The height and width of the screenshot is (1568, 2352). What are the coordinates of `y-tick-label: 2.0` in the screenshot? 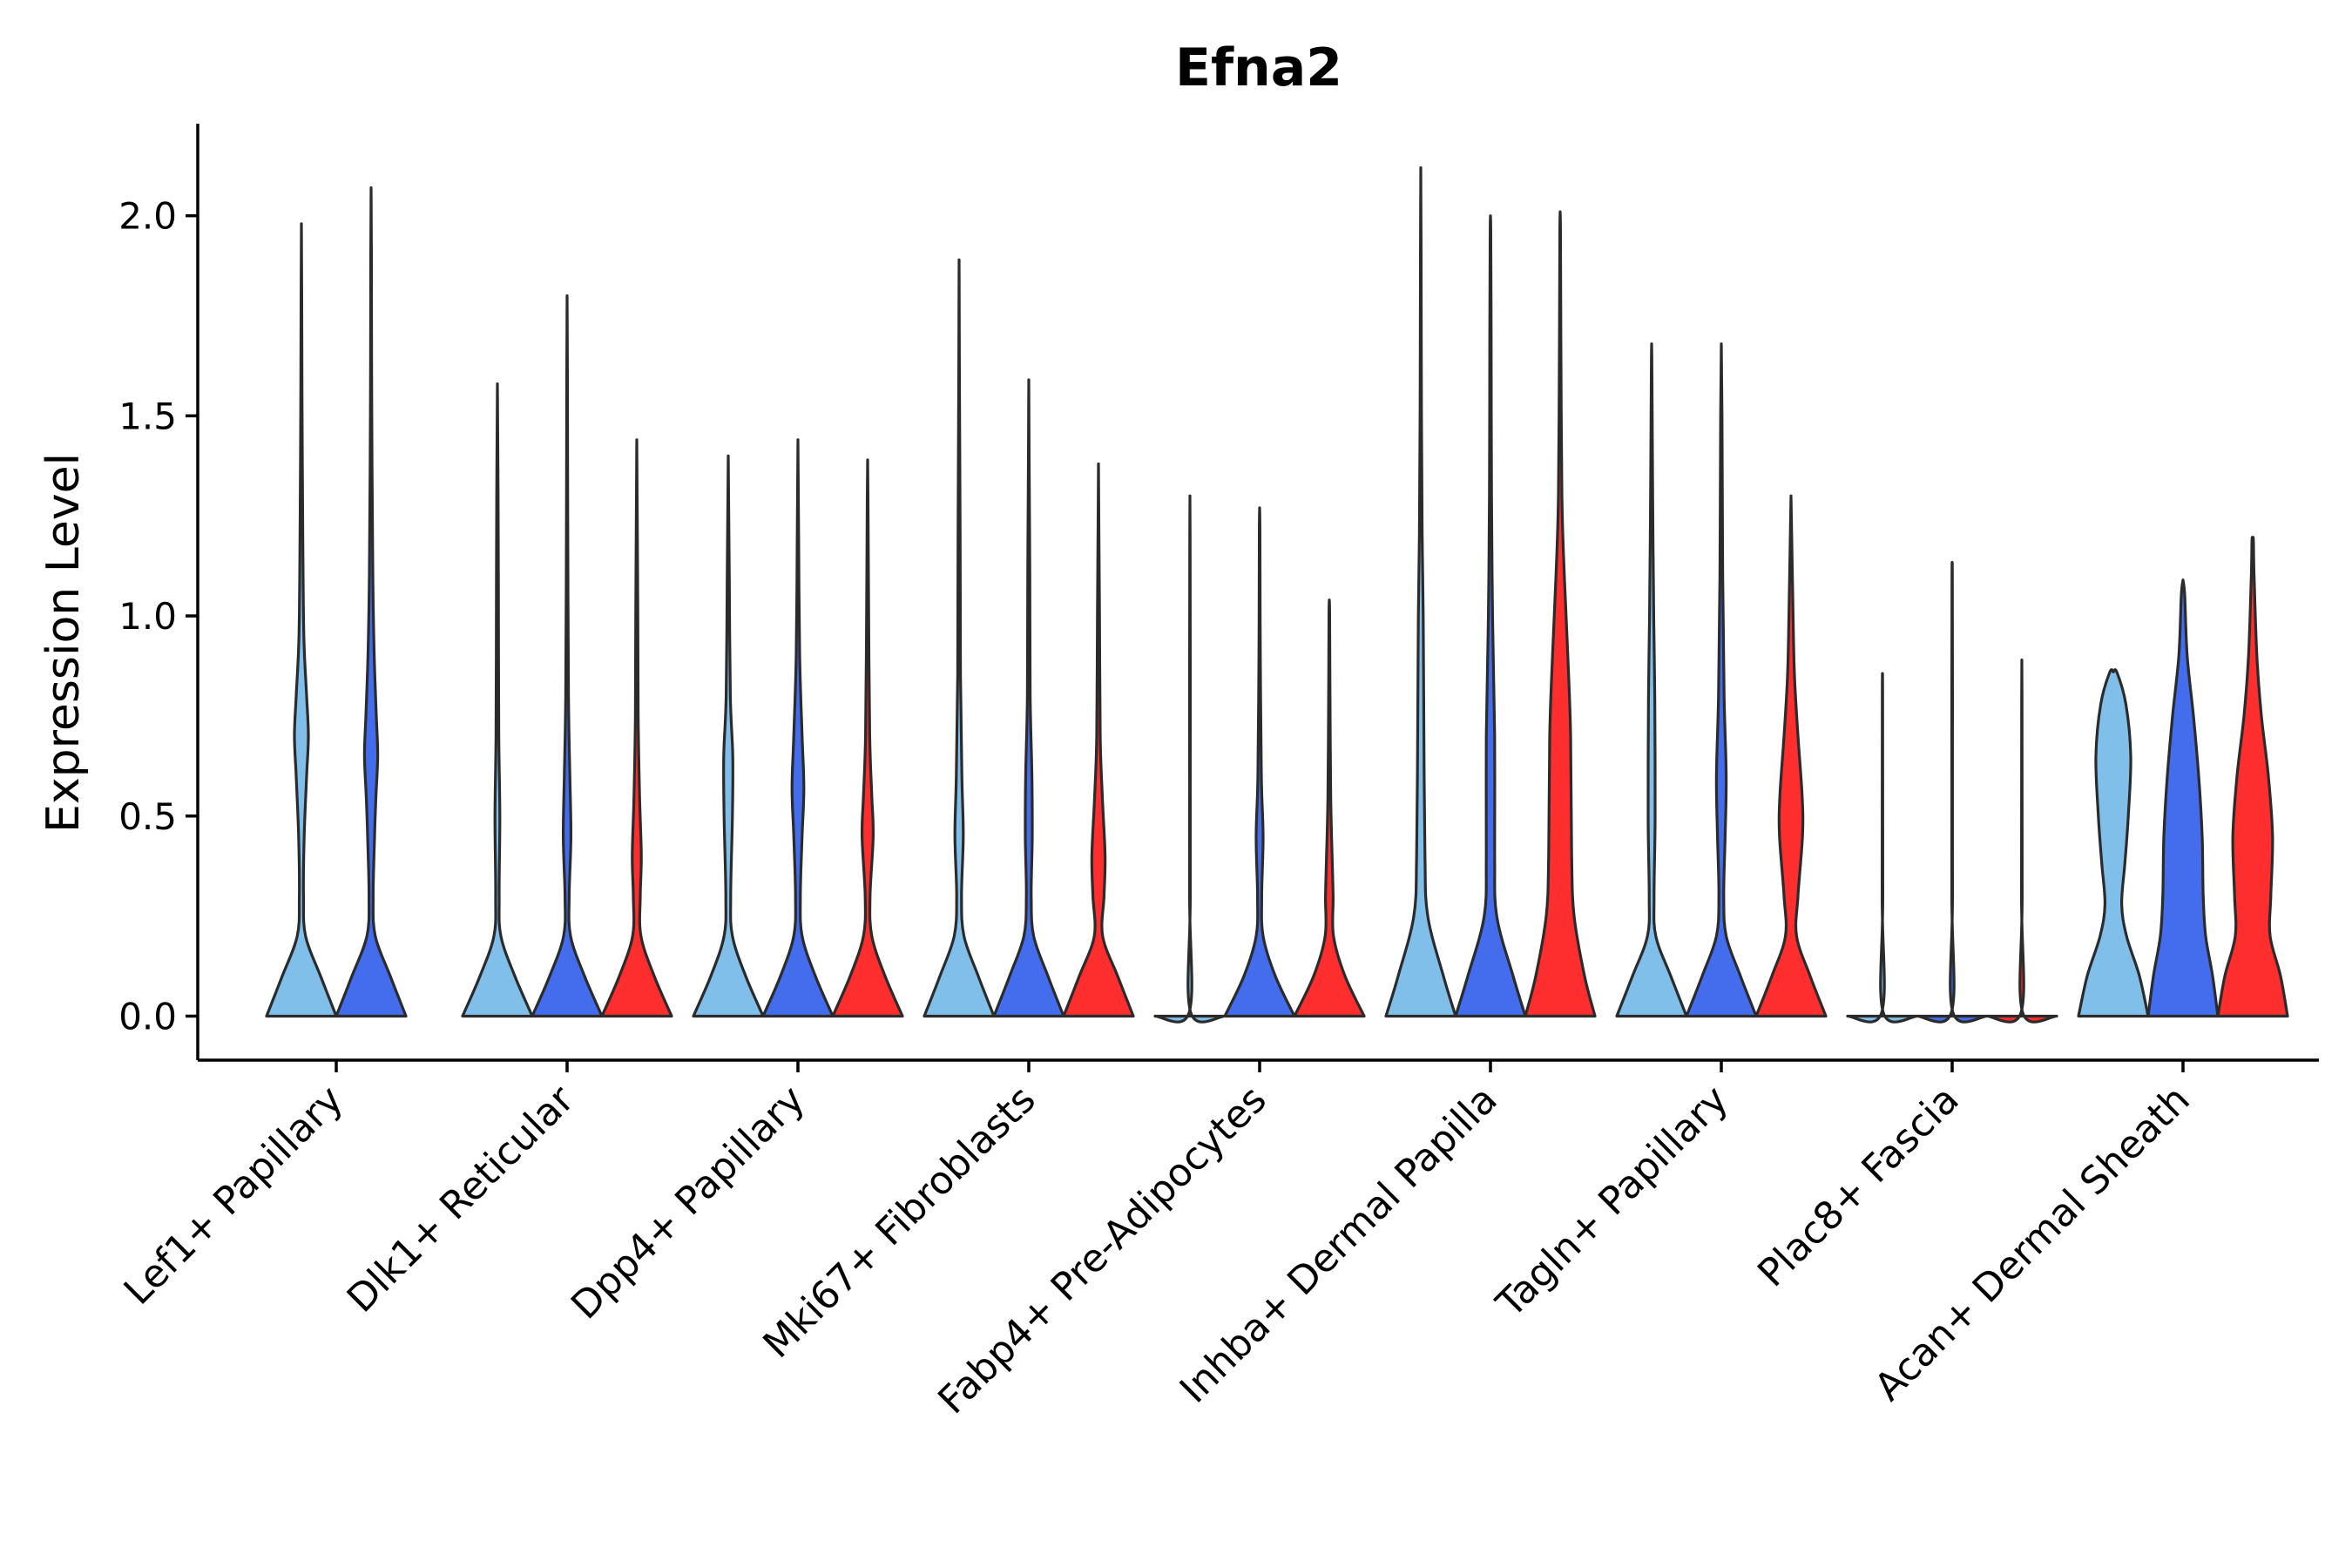 It's located at (147, 216).